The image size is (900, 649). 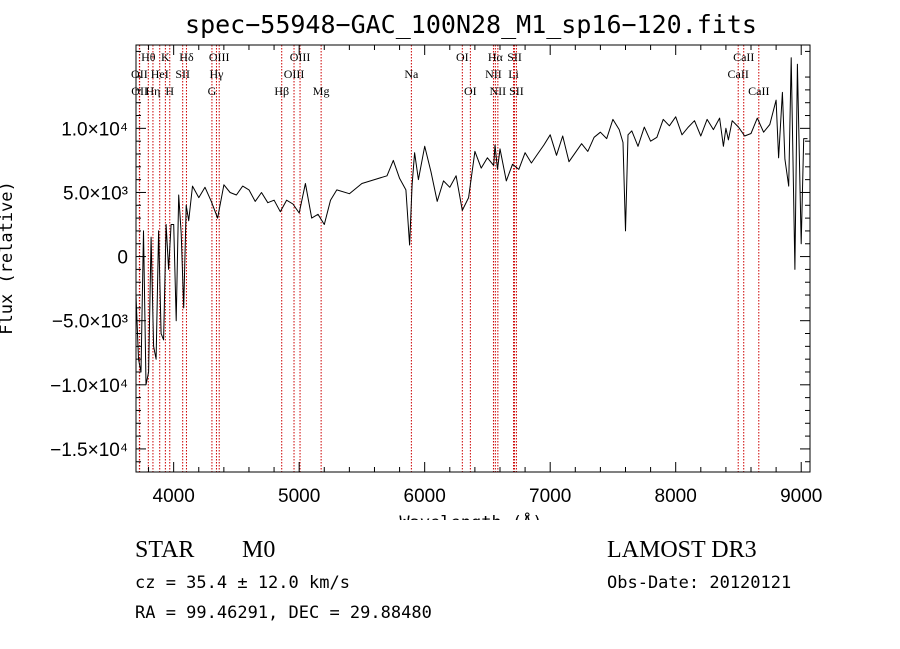 I want to click on x-tick-label: 4000, so click(x=174, y=496).